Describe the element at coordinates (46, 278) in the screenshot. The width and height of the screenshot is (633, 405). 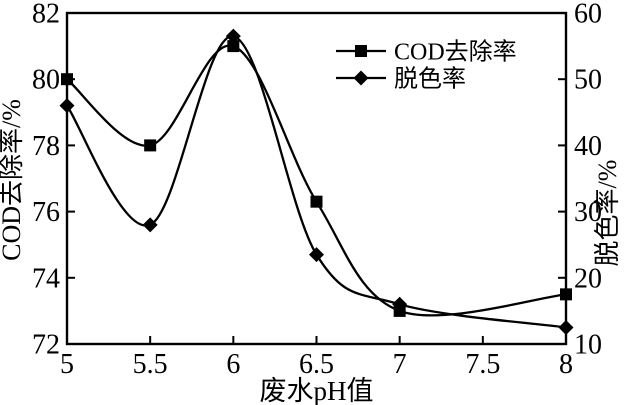
I see `left-tick-label: 74` at that location.